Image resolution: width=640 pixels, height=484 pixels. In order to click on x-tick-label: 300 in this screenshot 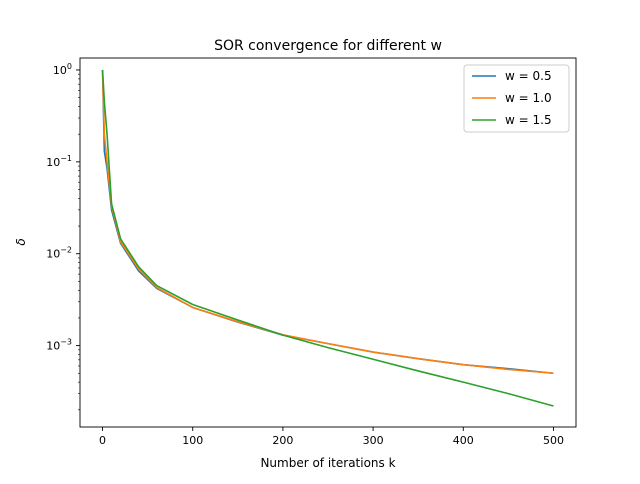, I will do `click(373, 440)`.